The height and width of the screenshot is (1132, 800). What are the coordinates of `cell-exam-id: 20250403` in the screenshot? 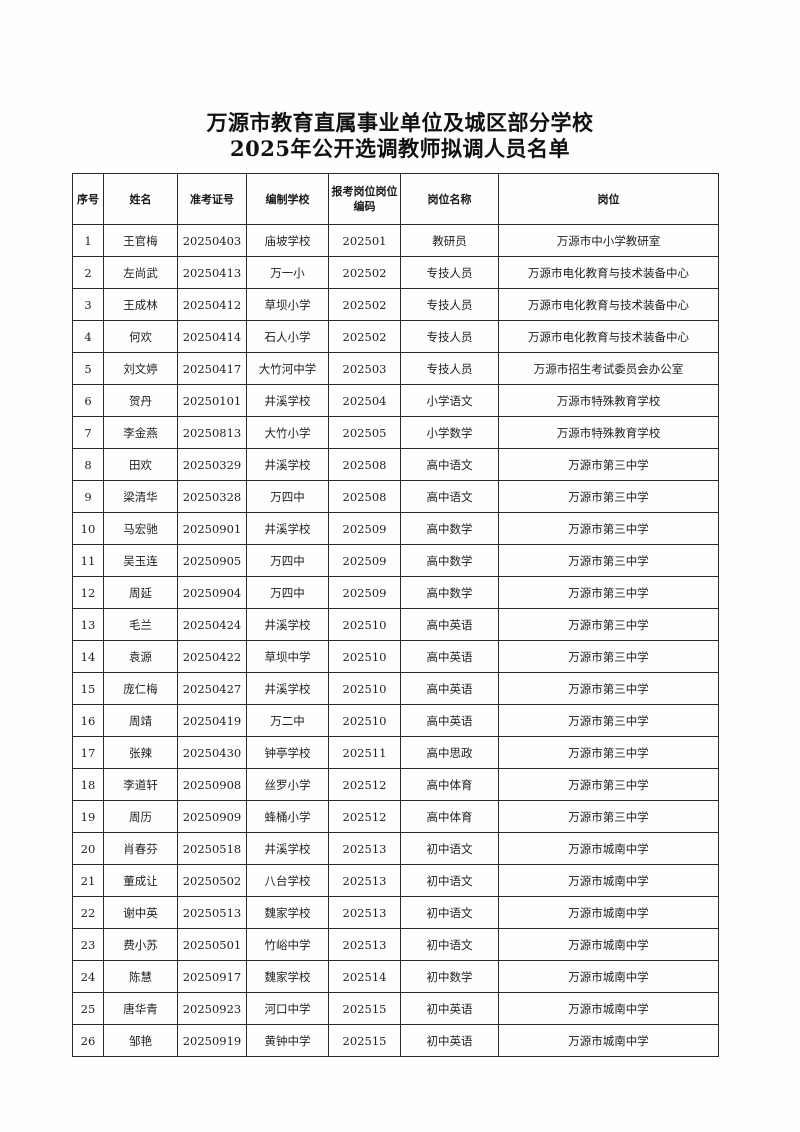 It's located at (212, 240).